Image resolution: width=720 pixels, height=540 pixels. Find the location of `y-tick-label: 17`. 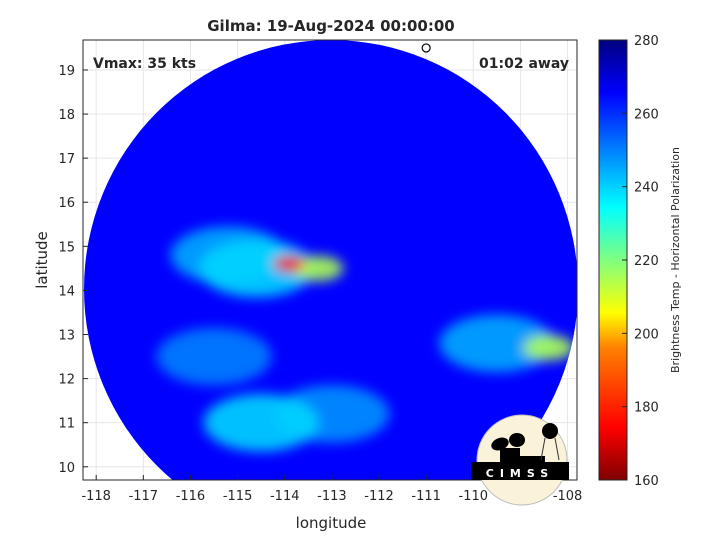

y-tick-label: 17 is located at coordinates (66, 159).